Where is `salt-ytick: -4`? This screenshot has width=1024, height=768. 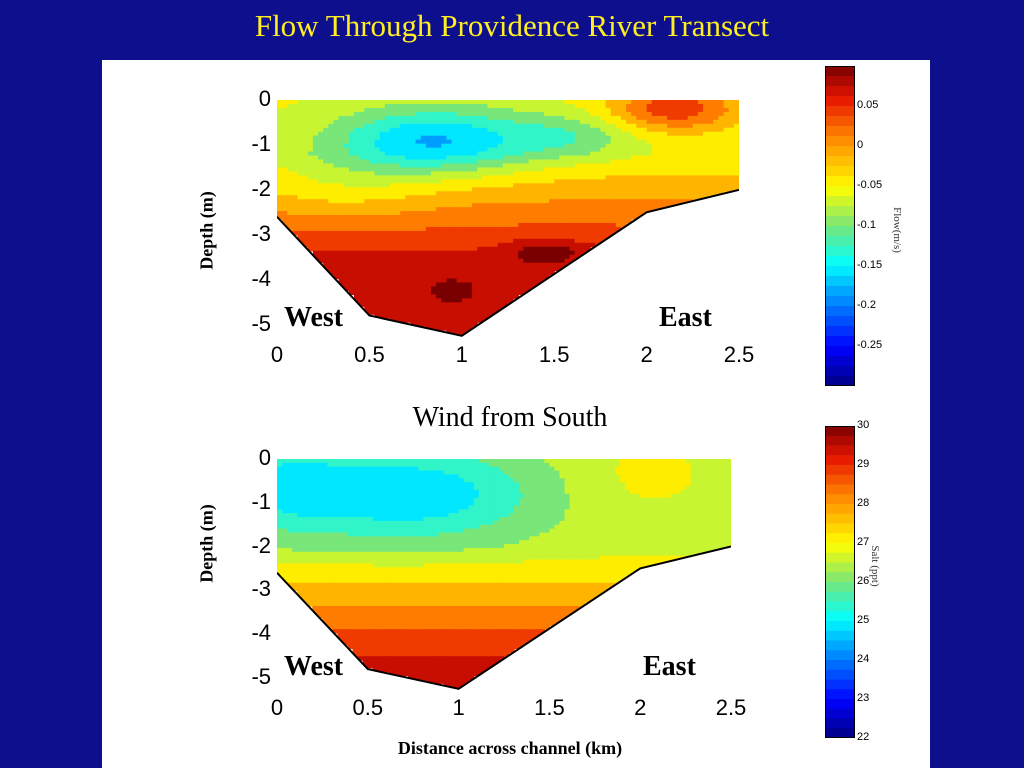 salt-ytick: -4 is located at coordinates (261, 633).